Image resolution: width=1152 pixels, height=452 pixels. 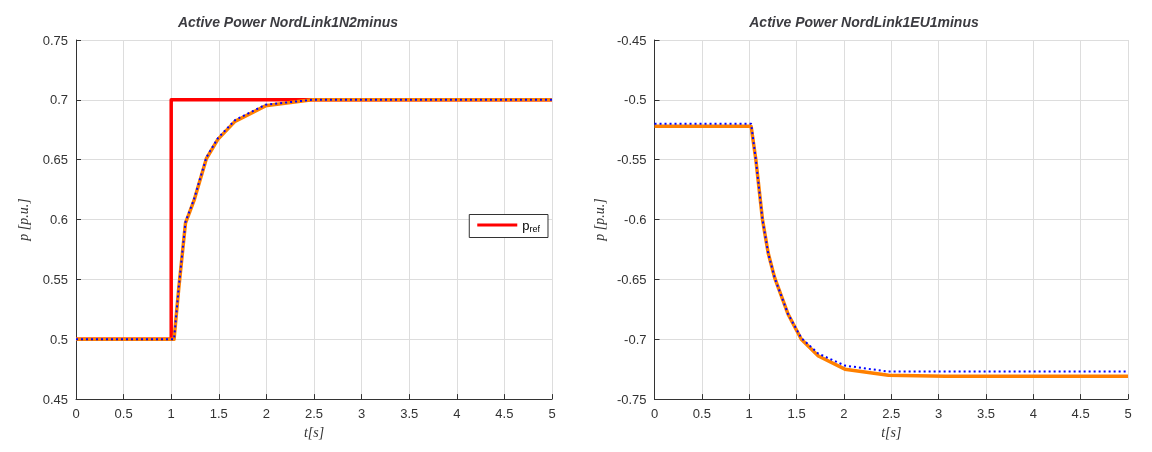 What do you see at coordinates (863, 22) in the screenshot?
I see `chart-title: Active Power NordLink1EU1minus` at bounding box center [863, 22].